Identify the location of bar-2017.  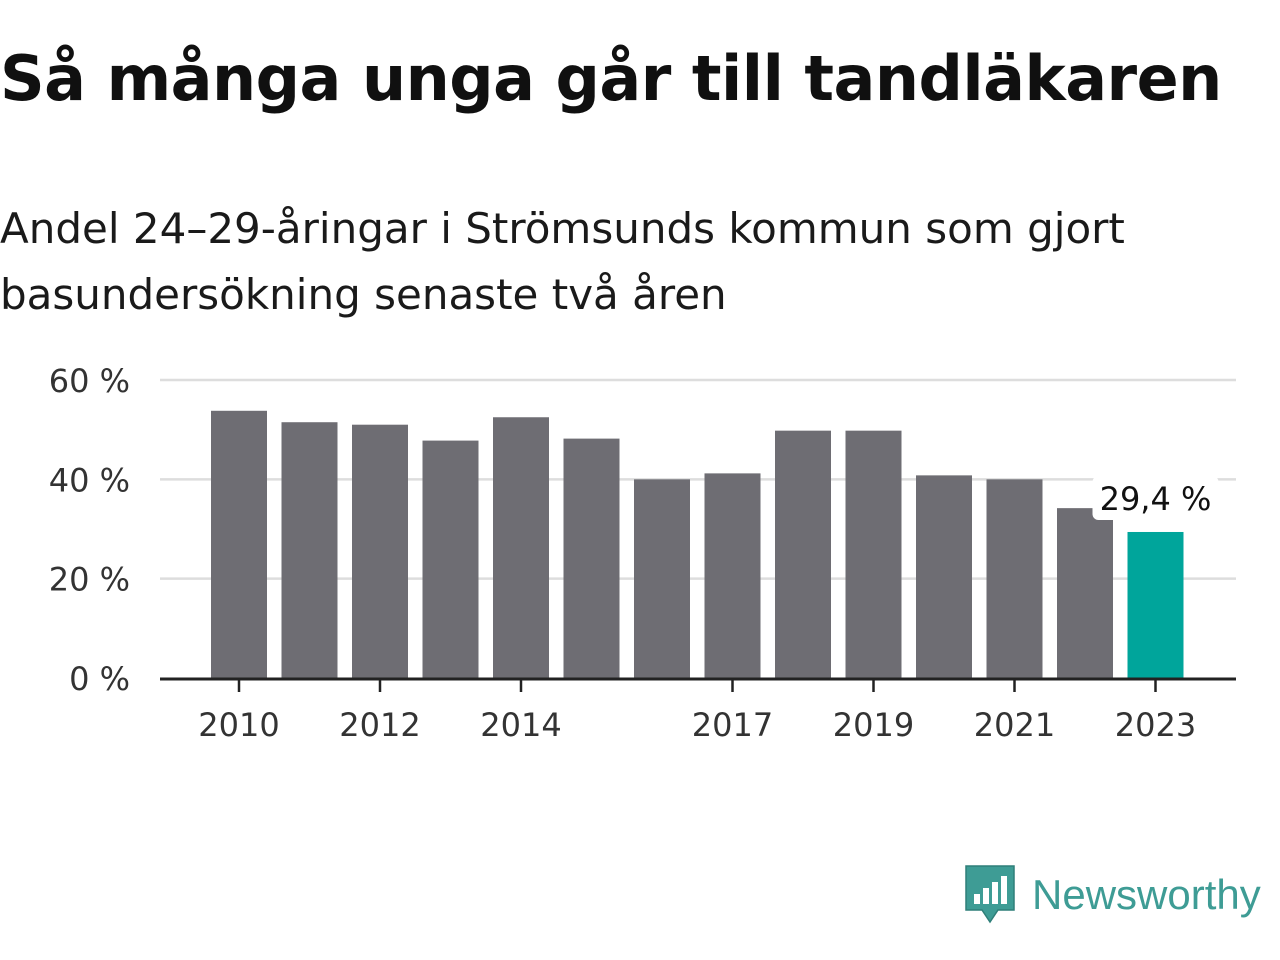
(732, 575).